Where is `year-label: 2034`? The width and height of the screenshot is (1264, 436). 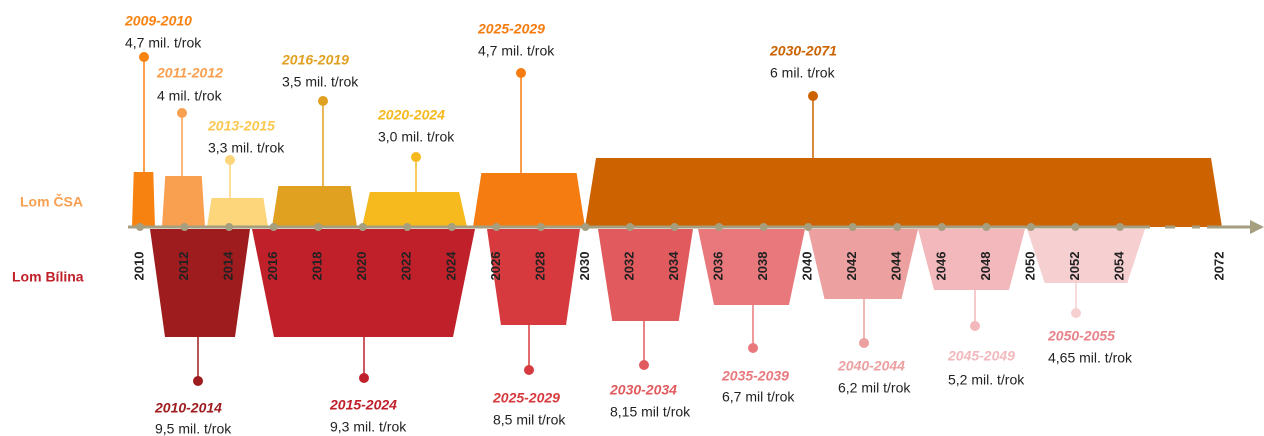 year-label: 2034 is located at coordinates (673, 266).